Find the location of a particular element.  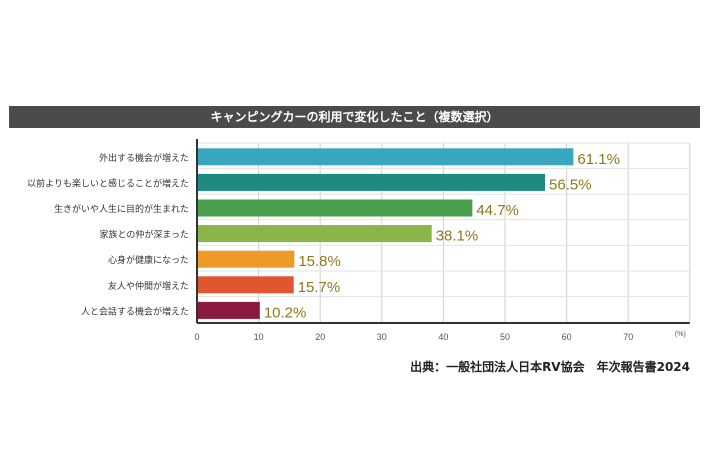

x-tick-label: 40 is located at coordinates (443, 337).